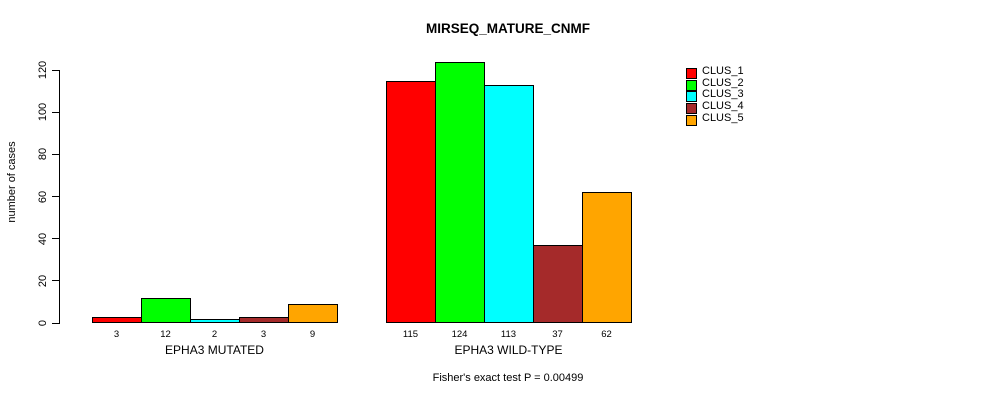 This screenshot has height=400, width=990. I want to click on legend-item-clus_5: CLUS_5, so click(715, 119).